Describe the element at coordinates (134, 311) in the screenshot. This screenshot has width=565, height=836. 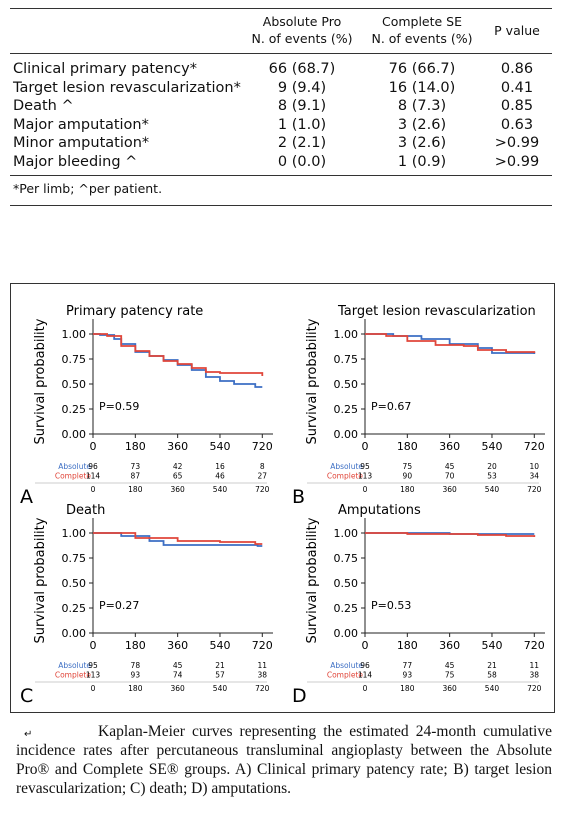
I see `panel-title: Primary patency rate` at that location.